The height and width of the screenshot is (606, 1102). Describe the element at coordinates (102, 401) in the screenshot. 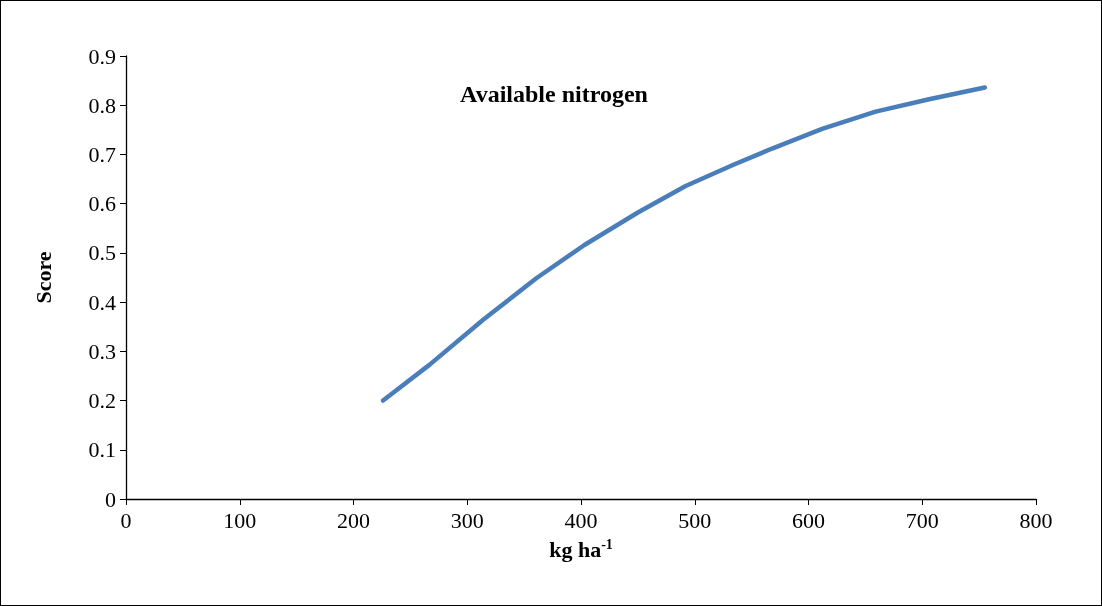

I see `y-tick-label: 0.2` at that location.